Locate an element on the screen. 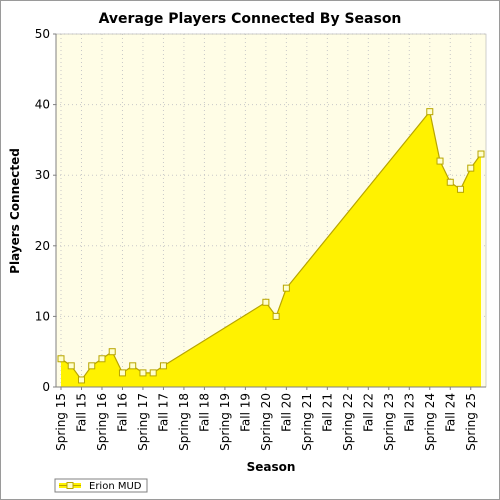 The width and height of the screenshot is (500, 500). y-tick-label: 40 is located at coordinates (42, 105).